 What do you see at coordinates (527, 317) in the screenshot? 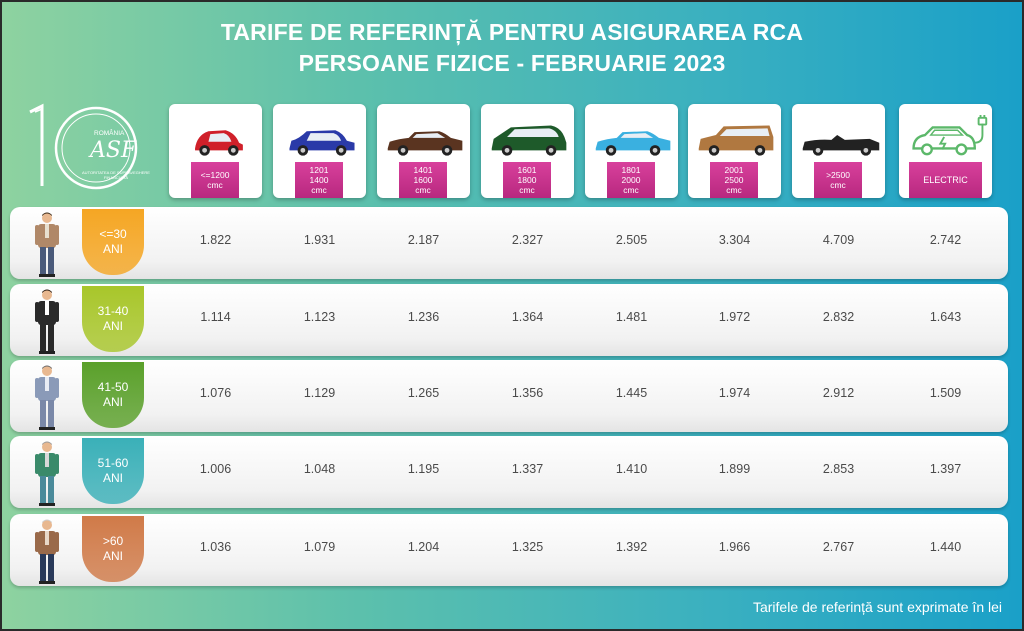
I see `tariff-value: 1.364` at bounding box center [527, 317].